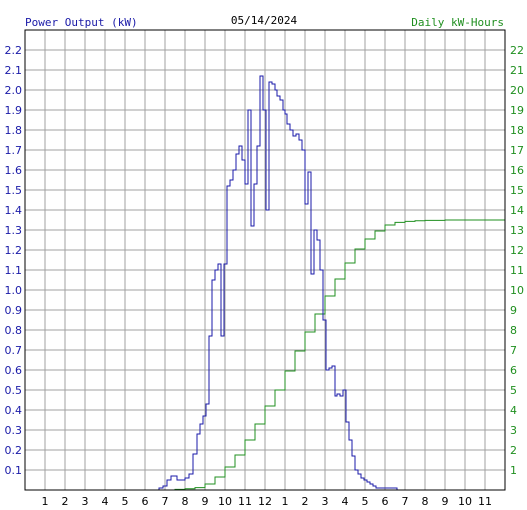 Image resolution: width=527 pixels, height=510 pixels. What do you see at coordinates (14, 170) in the screenshot?
I see `y-left-tick-label: 1.6` at bounding box center [14, 170].